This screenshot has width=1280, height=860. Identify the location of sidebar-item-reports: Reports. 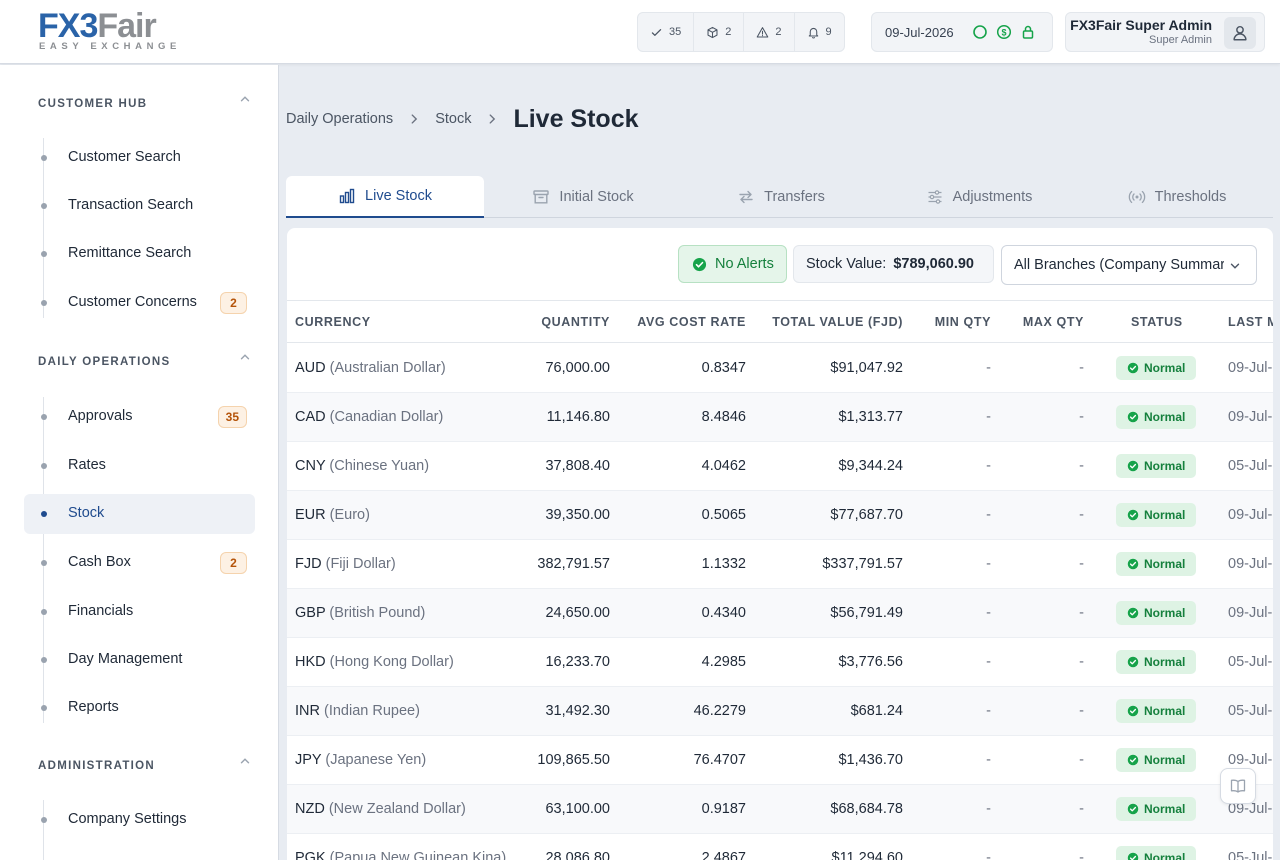
(139, 708).